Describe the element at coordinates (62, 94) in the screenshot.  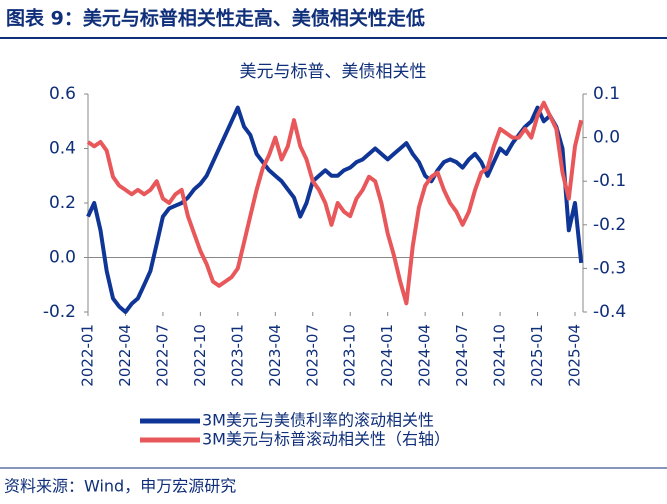
I see `y-tick-label: 0.6` at that location.